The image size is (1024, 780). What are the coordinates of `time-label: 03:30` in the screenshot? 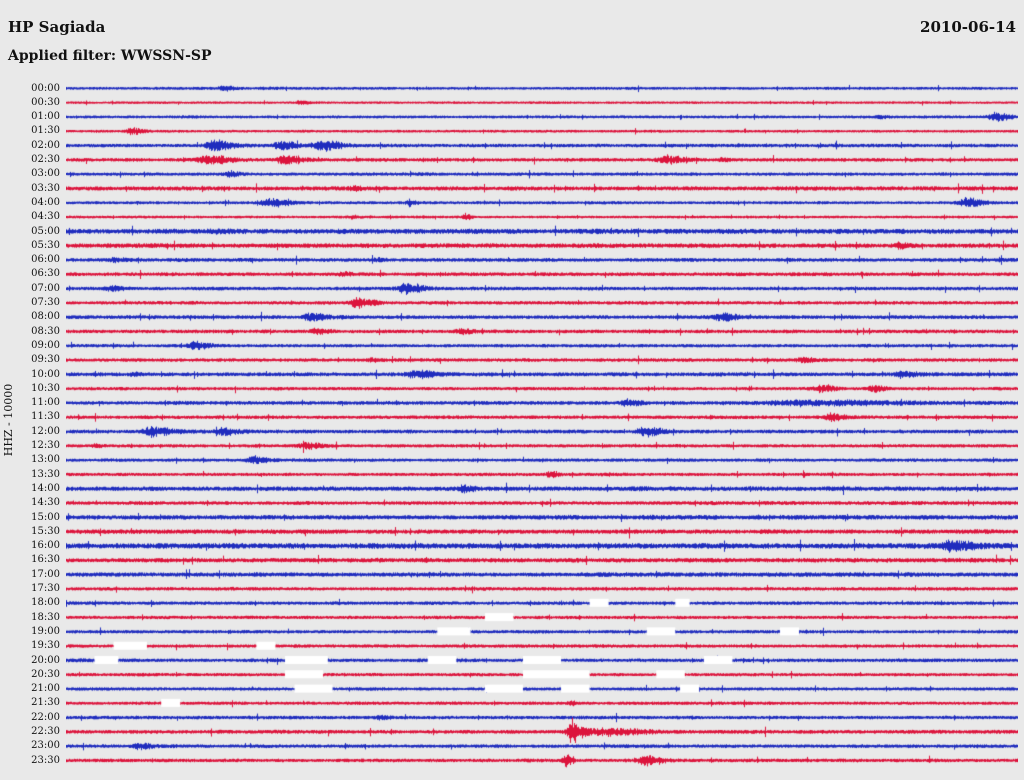 It's located at (45, 188).